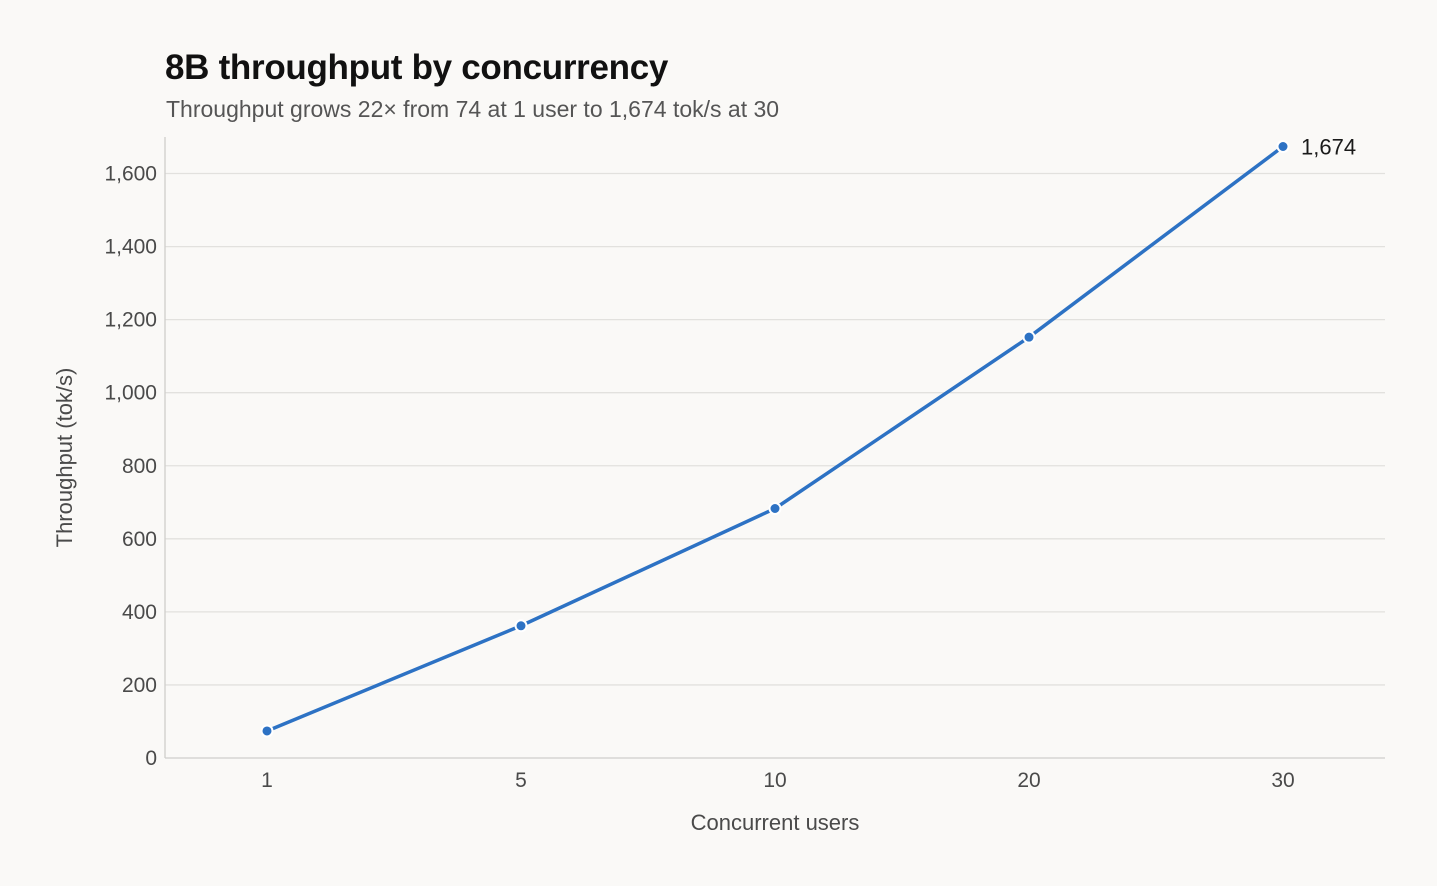 The image size is (1437, 886). Describe the element at coordinates (417, 67) in the screenshot. I see `chart-title: 8B throughput by concurrency` at that location.